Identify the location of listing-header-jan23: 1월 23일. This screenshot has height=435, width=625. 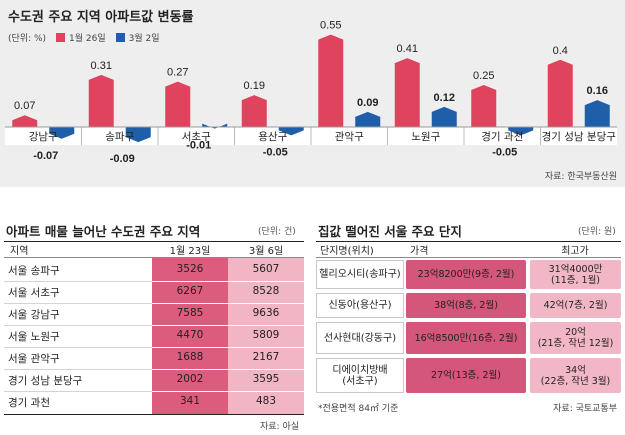
(190, 251).